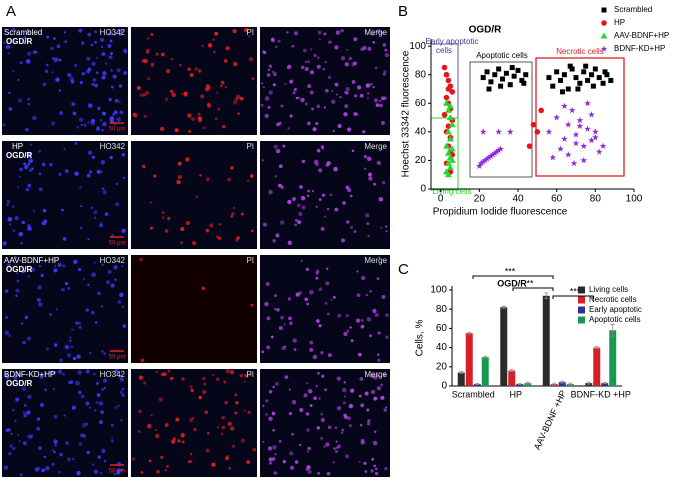  I want to click on error-bar, so click(503, 307).